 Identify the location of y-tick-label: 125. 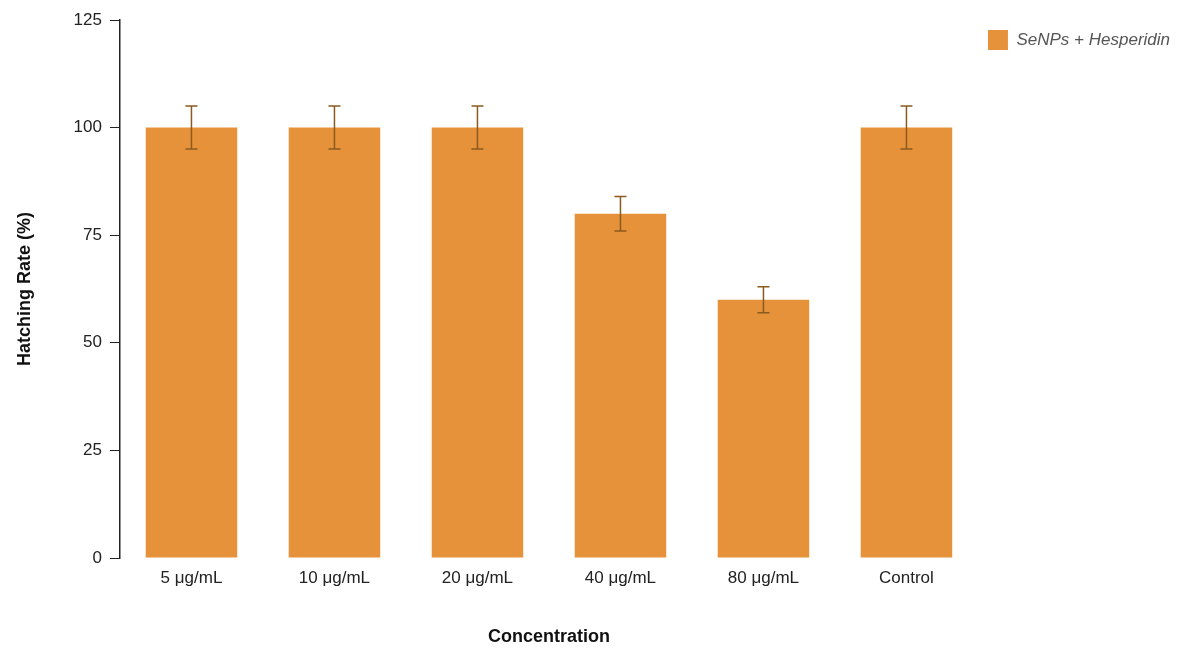
(87, 19).